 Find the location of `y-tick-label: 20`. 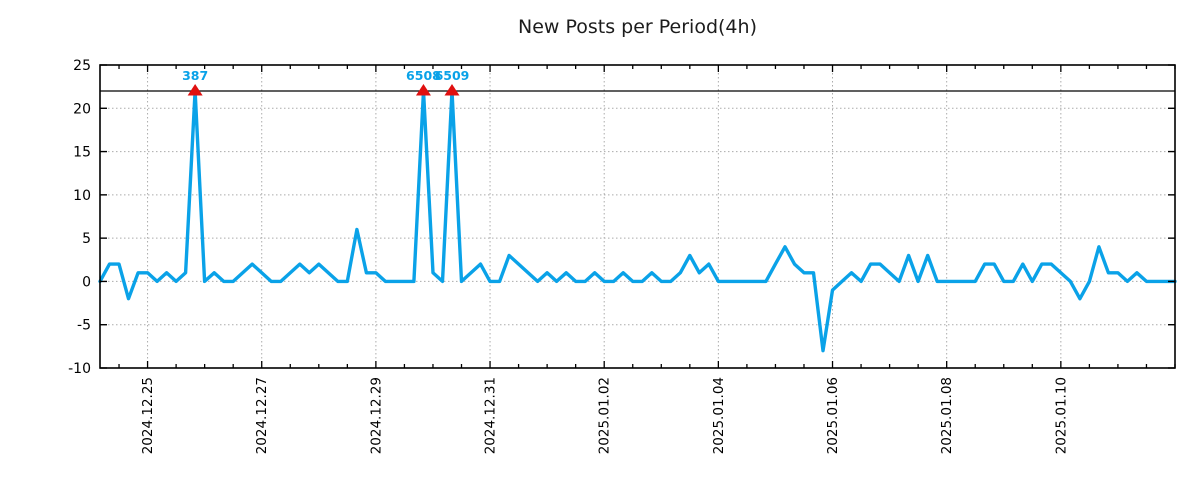

y-tick-label: 20 is located at coordinates (82, 109).